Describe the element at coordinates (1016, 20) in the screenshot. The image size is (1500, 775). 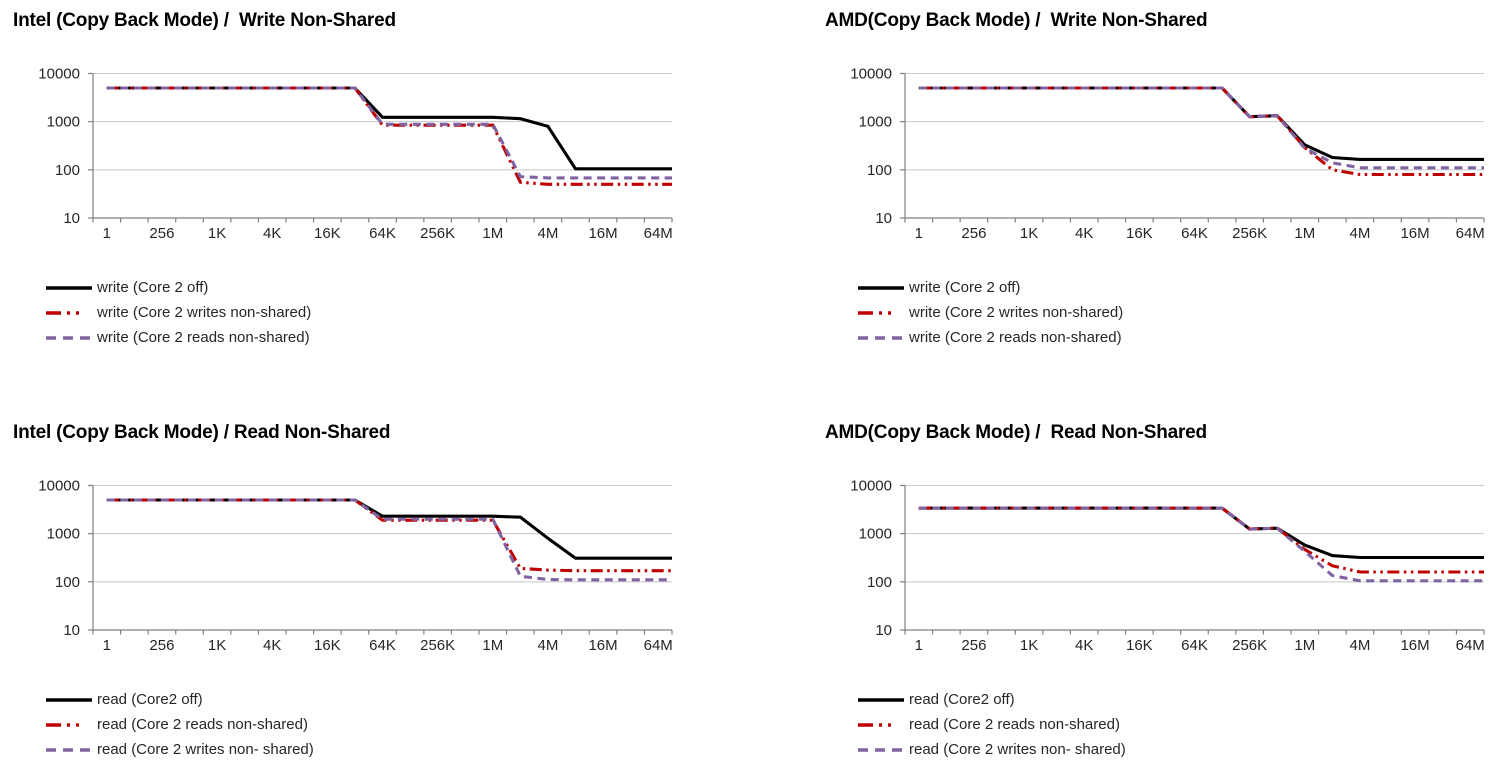
I see `chart-title: AMD(Copy Back Mode) / Write Non-Shared` at that location.